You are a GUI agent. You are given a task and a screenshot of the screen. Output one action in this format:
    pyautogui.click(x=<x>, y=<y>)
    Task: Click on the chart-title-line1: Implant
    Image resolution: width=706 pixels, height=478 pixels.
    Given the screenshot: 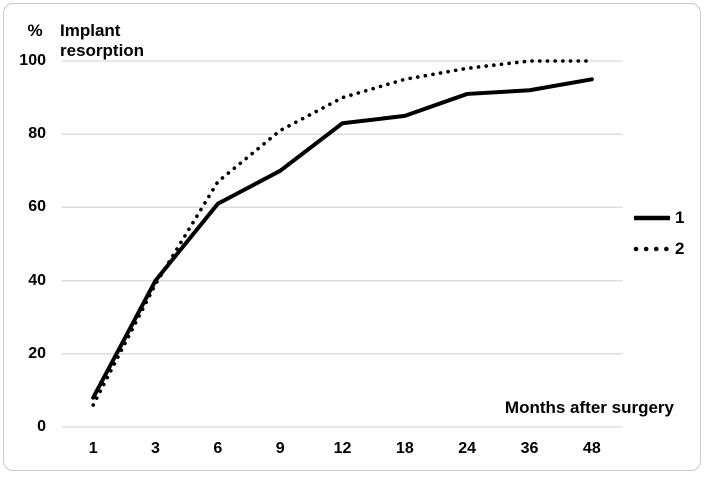 What is the action you would take?
    pyautogui.click(x=90, y=30)
    